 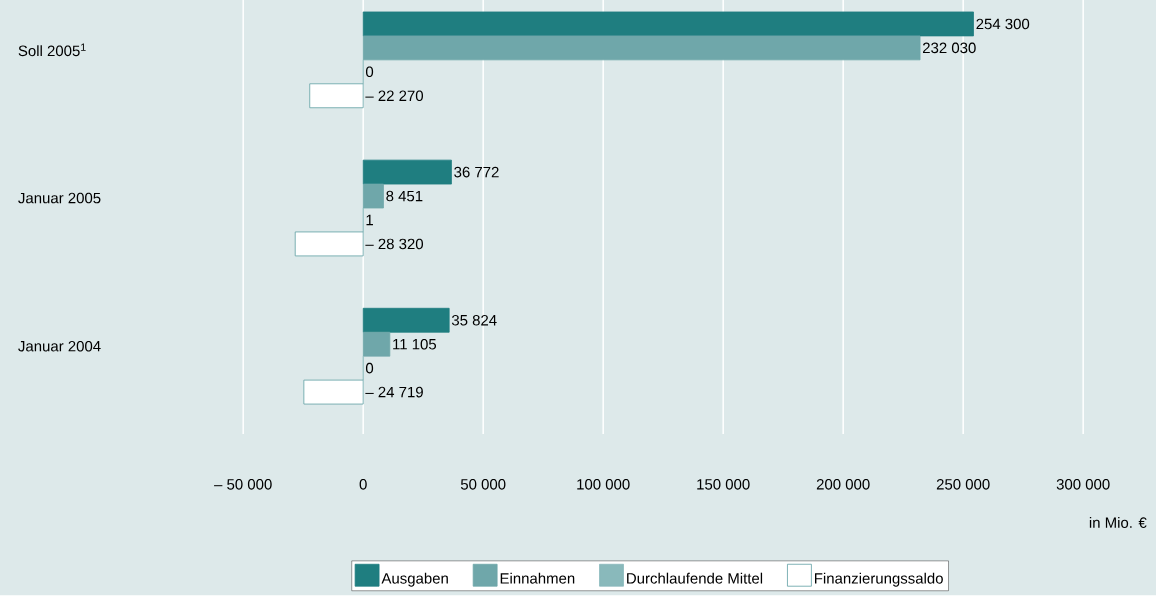 I want to click on x-tick-label: 200 000, so click(x=843, y=484).